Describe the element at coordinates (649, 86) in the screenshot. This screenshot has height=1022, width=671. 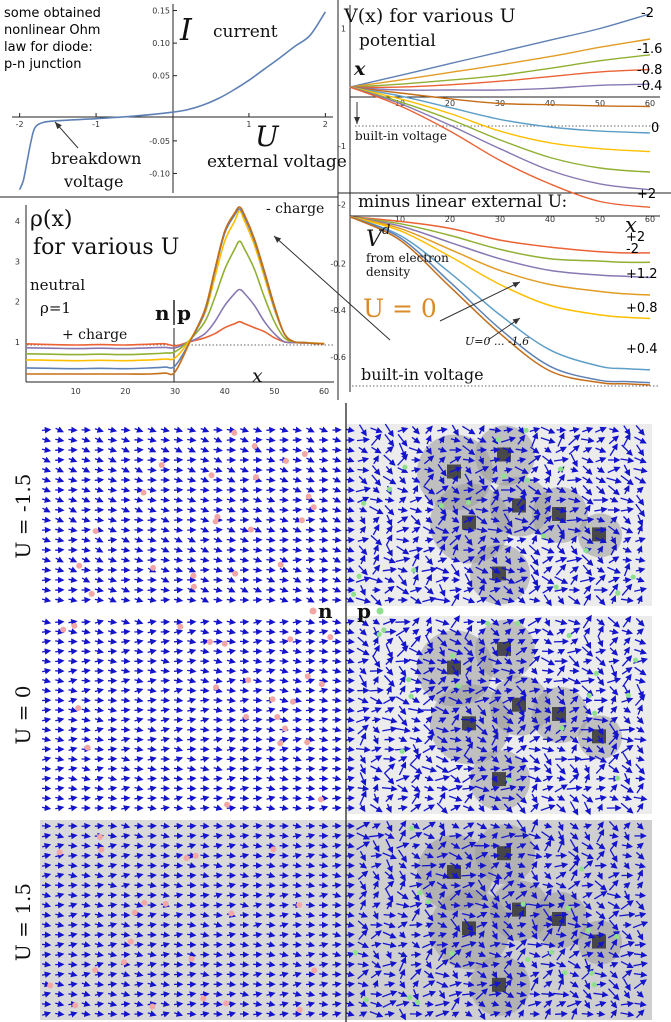
I see `vx-curve-label: -0.4` at that location.